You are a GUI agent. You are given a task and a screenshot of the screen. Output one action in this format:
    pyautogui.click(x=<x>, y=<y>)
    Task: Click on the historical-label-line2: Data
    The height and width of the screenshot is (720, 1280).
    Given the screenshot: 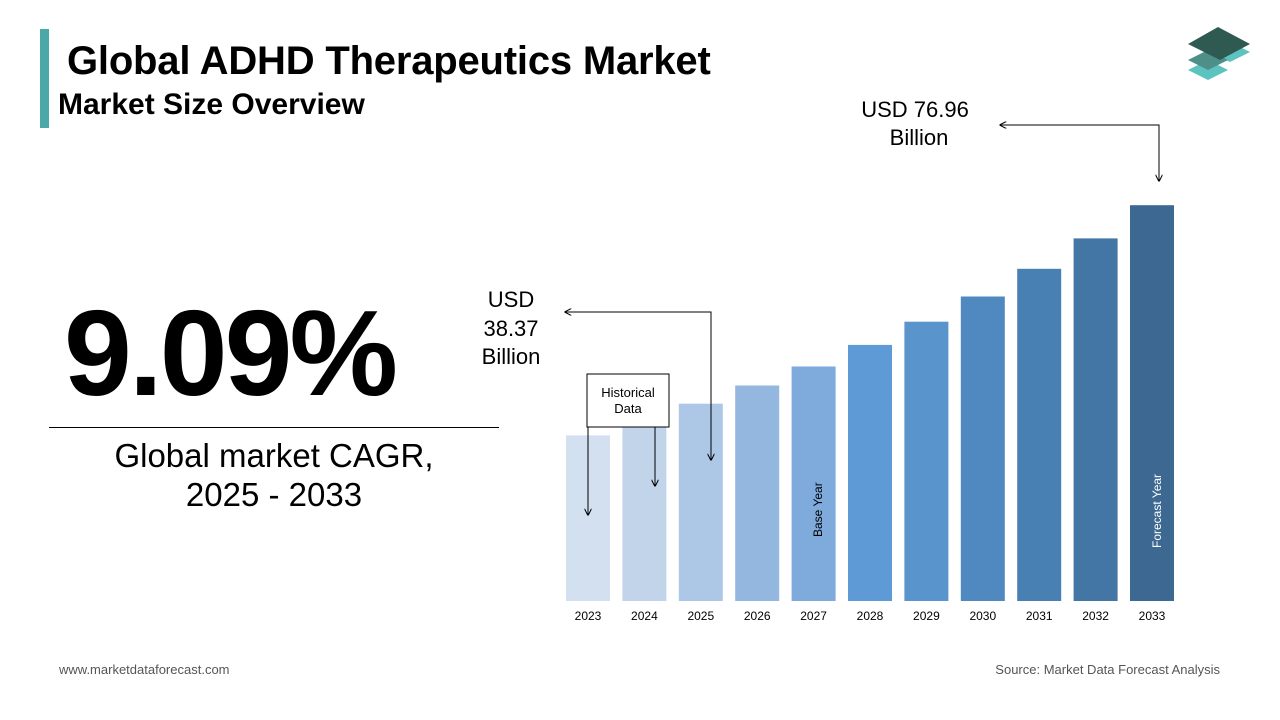 What is the action you would take?
    pyautogui.click(x=628, y=408)
    